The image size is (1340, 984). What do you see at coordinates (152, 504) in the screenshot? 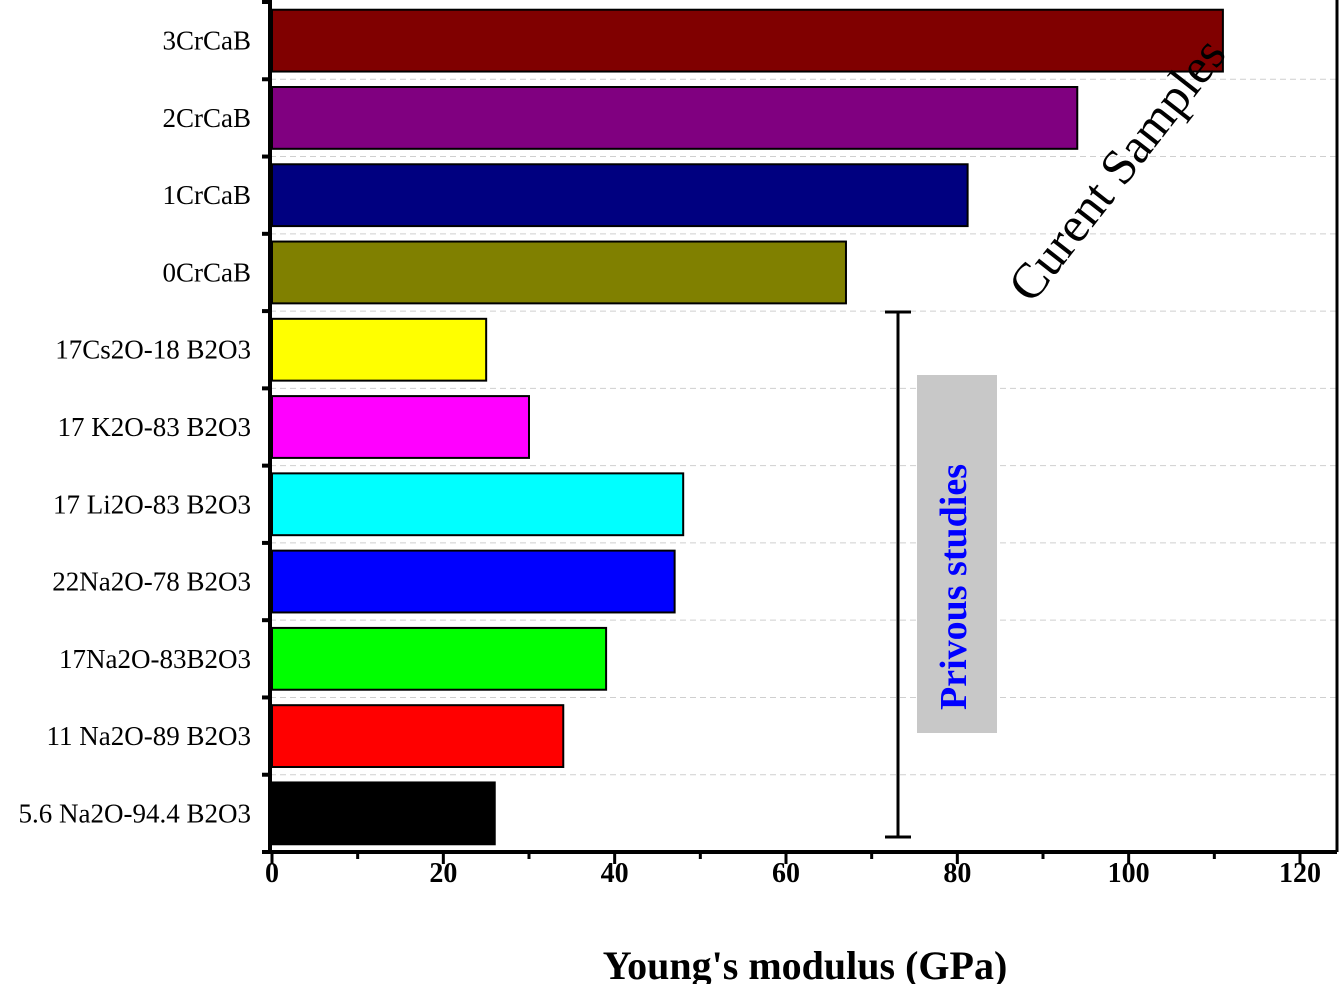
I see `category-label: 17 Li2O-83 B2O3` at bounding box center [152, 504].